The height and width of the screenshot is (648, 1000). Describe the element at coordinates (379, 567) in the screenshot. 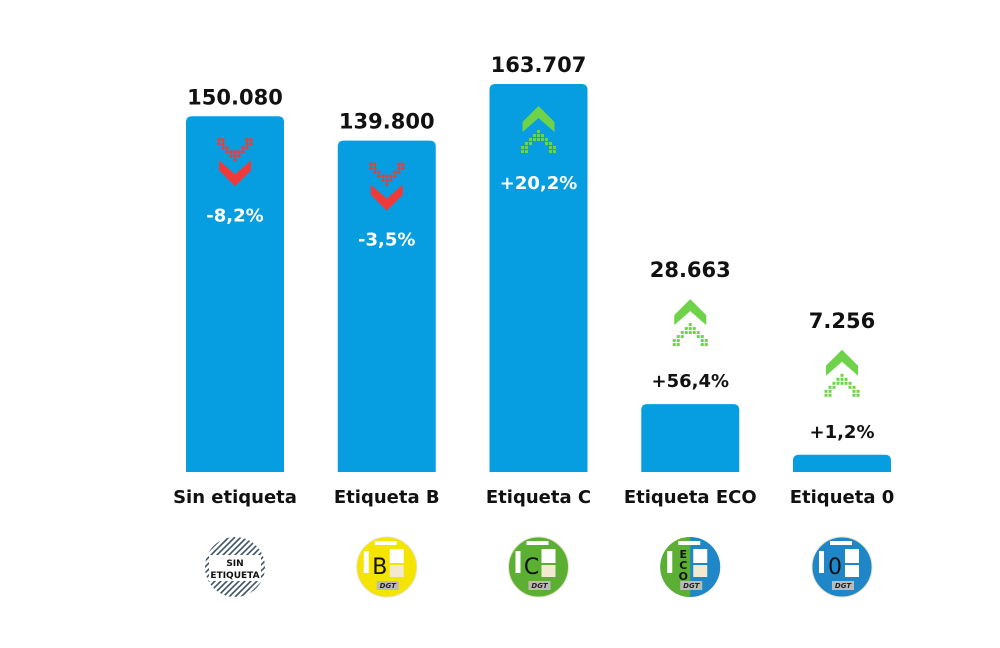

I see `badge-text: B` at that location.